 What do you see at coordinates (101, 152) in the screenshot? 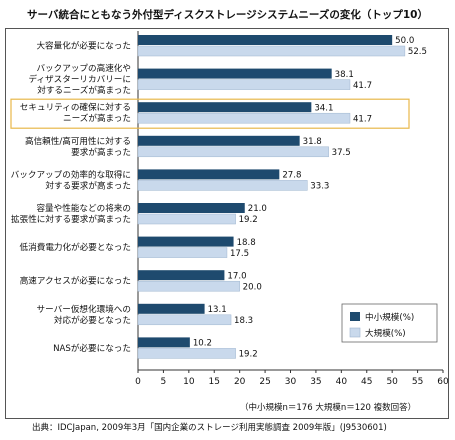
I see `category-label-line: 要求が高まった` at bounding box center [101, 152].